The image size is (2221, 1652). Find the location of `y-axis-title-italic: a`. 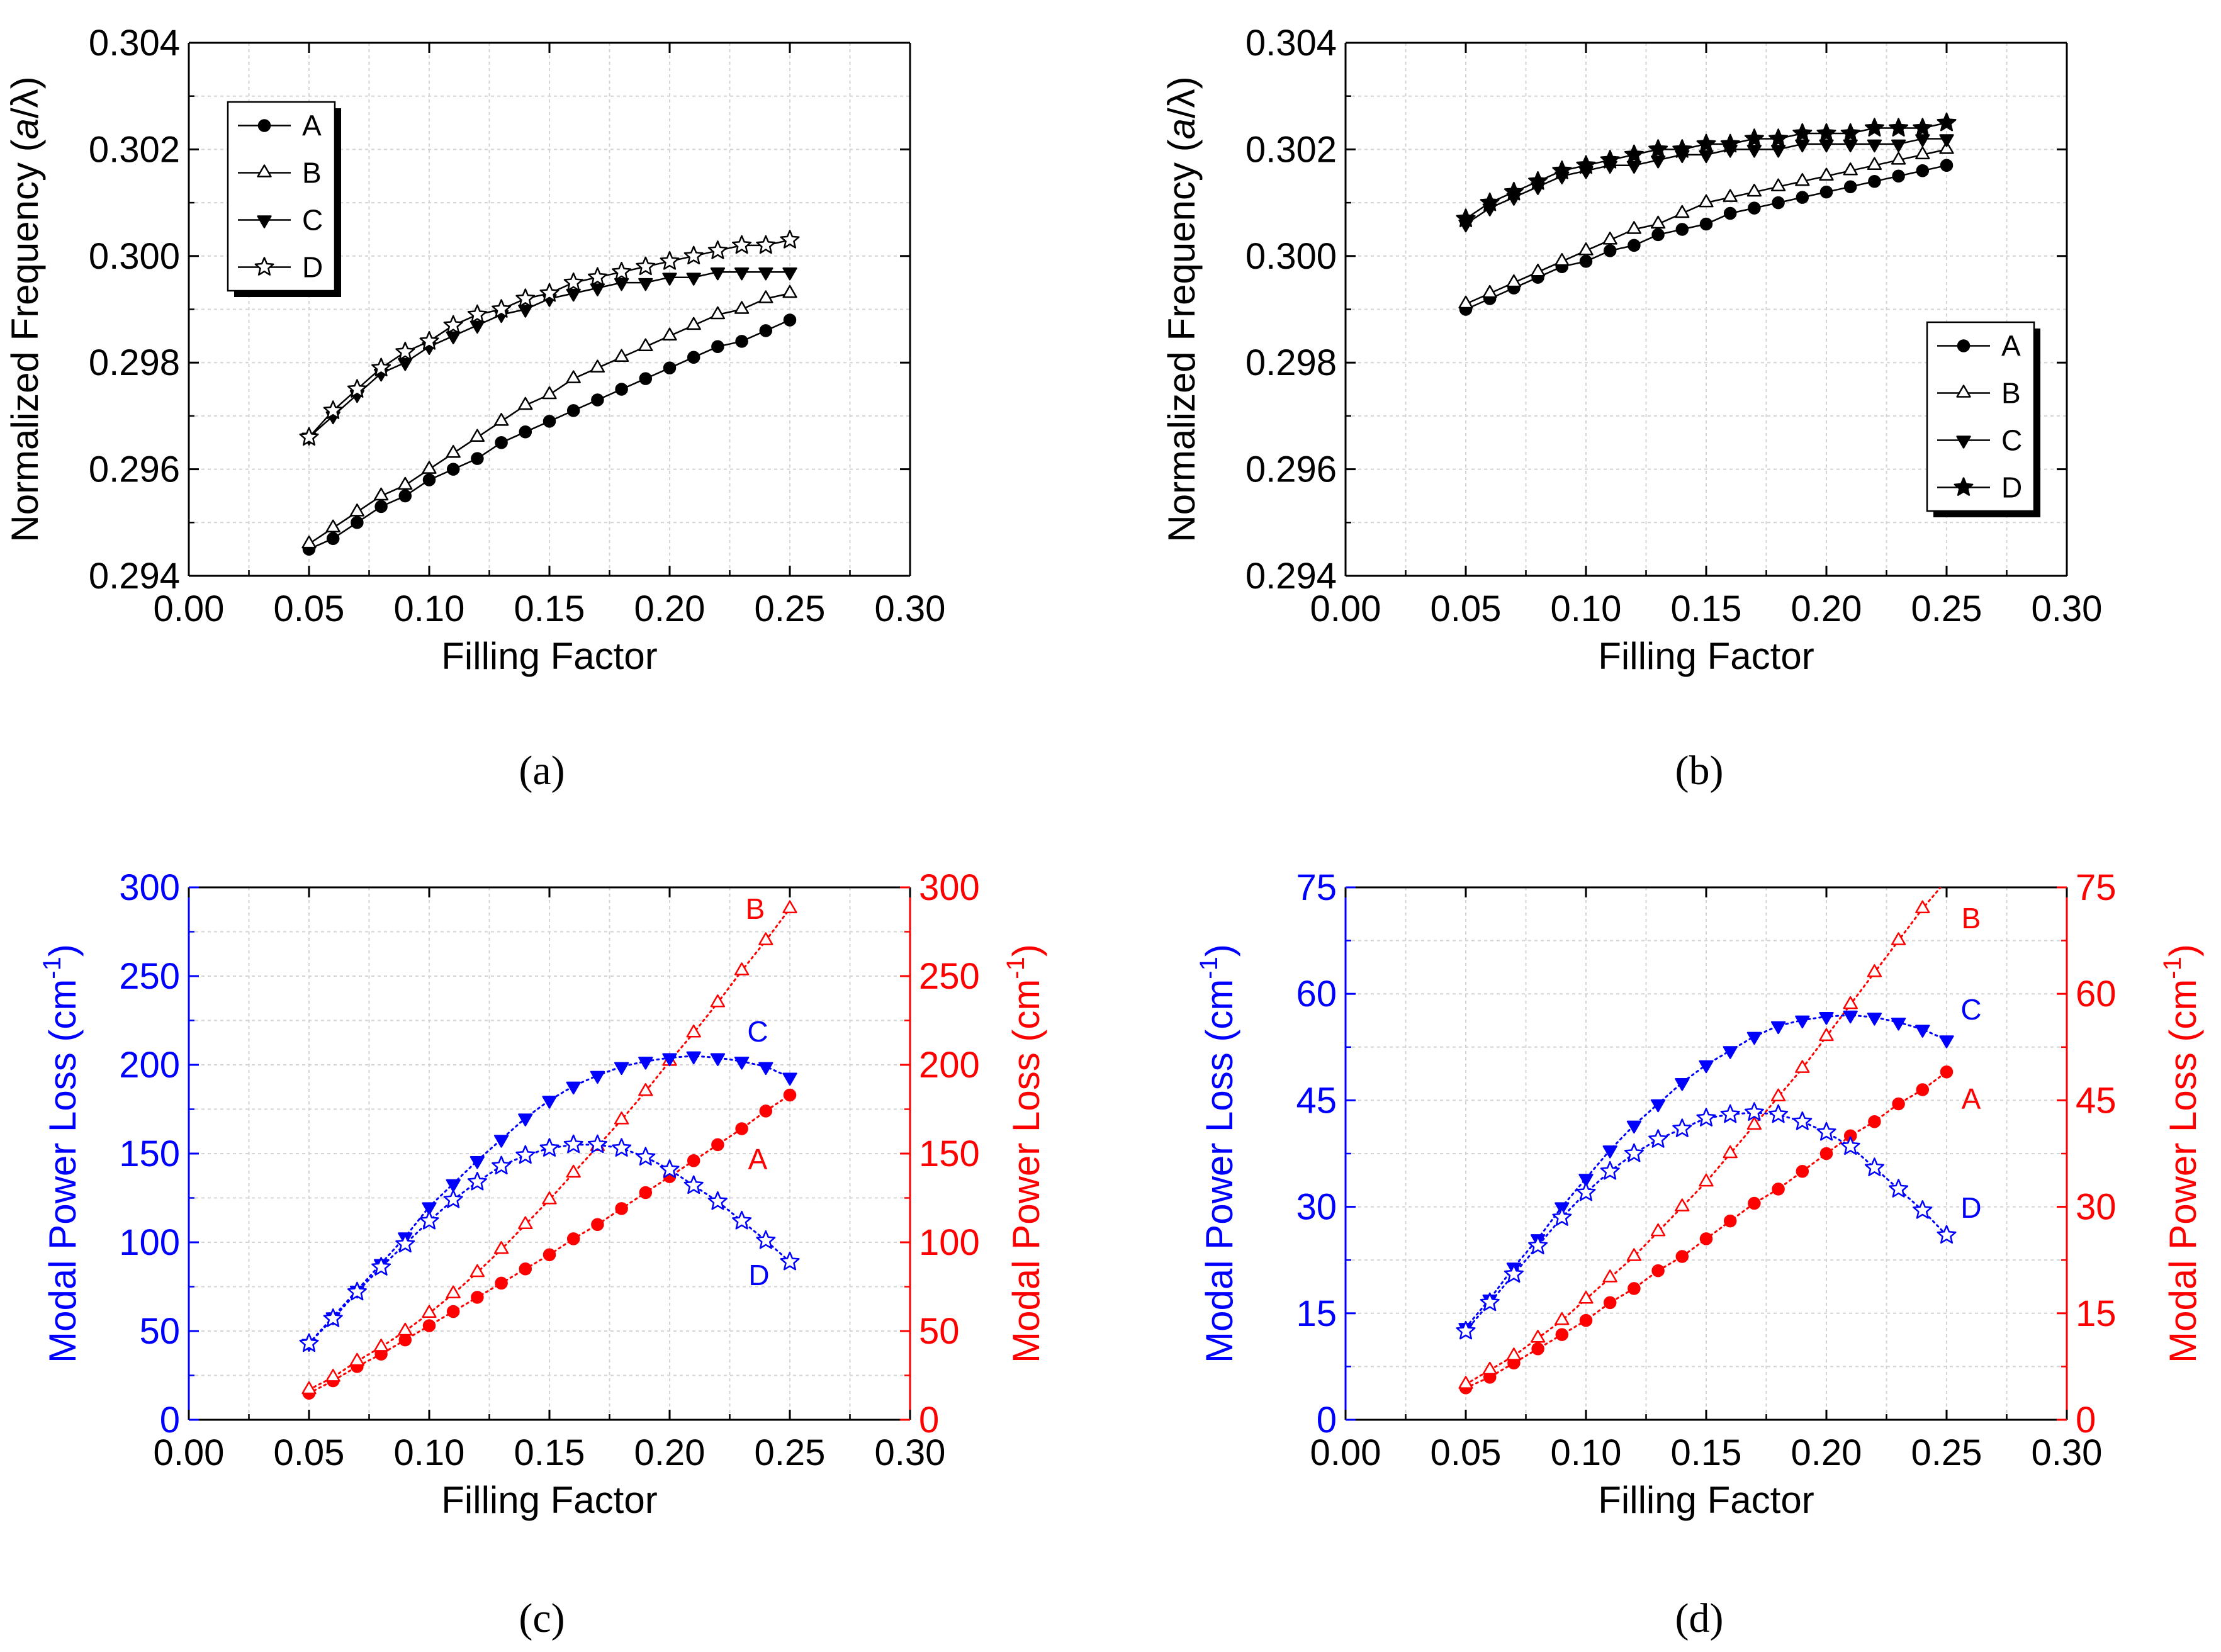

y-axis-title-italic: a is located at coordinates (25, 128).